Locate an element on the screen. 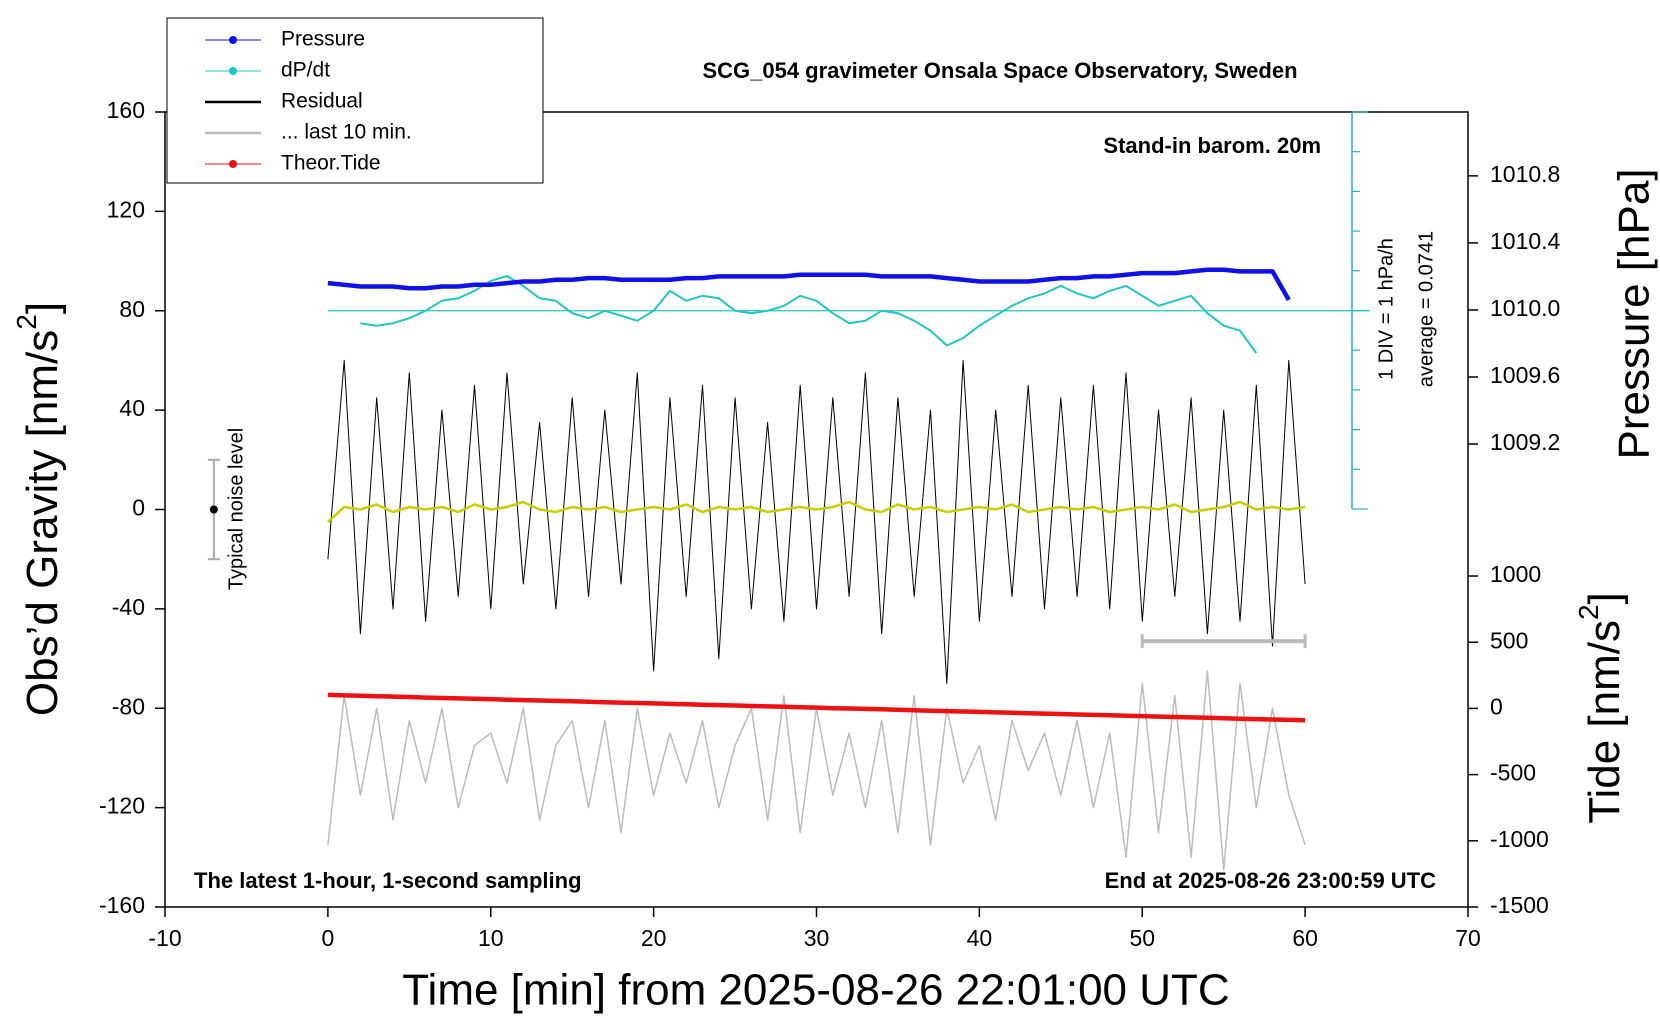 This screenshot has width=1660, height=1020. y-tick-label: 0 is located at coordinates (138, 508).